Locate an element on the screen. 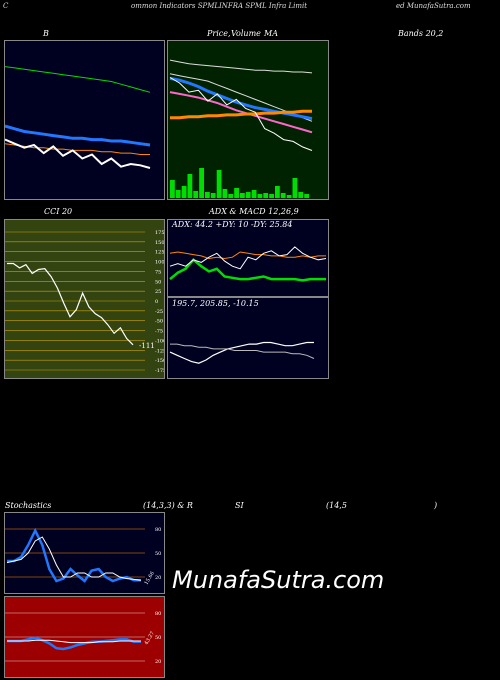 Image resolution: width=500 pixels, height=680 pixels. ma-label: MA is located at coordinates (271, 33).